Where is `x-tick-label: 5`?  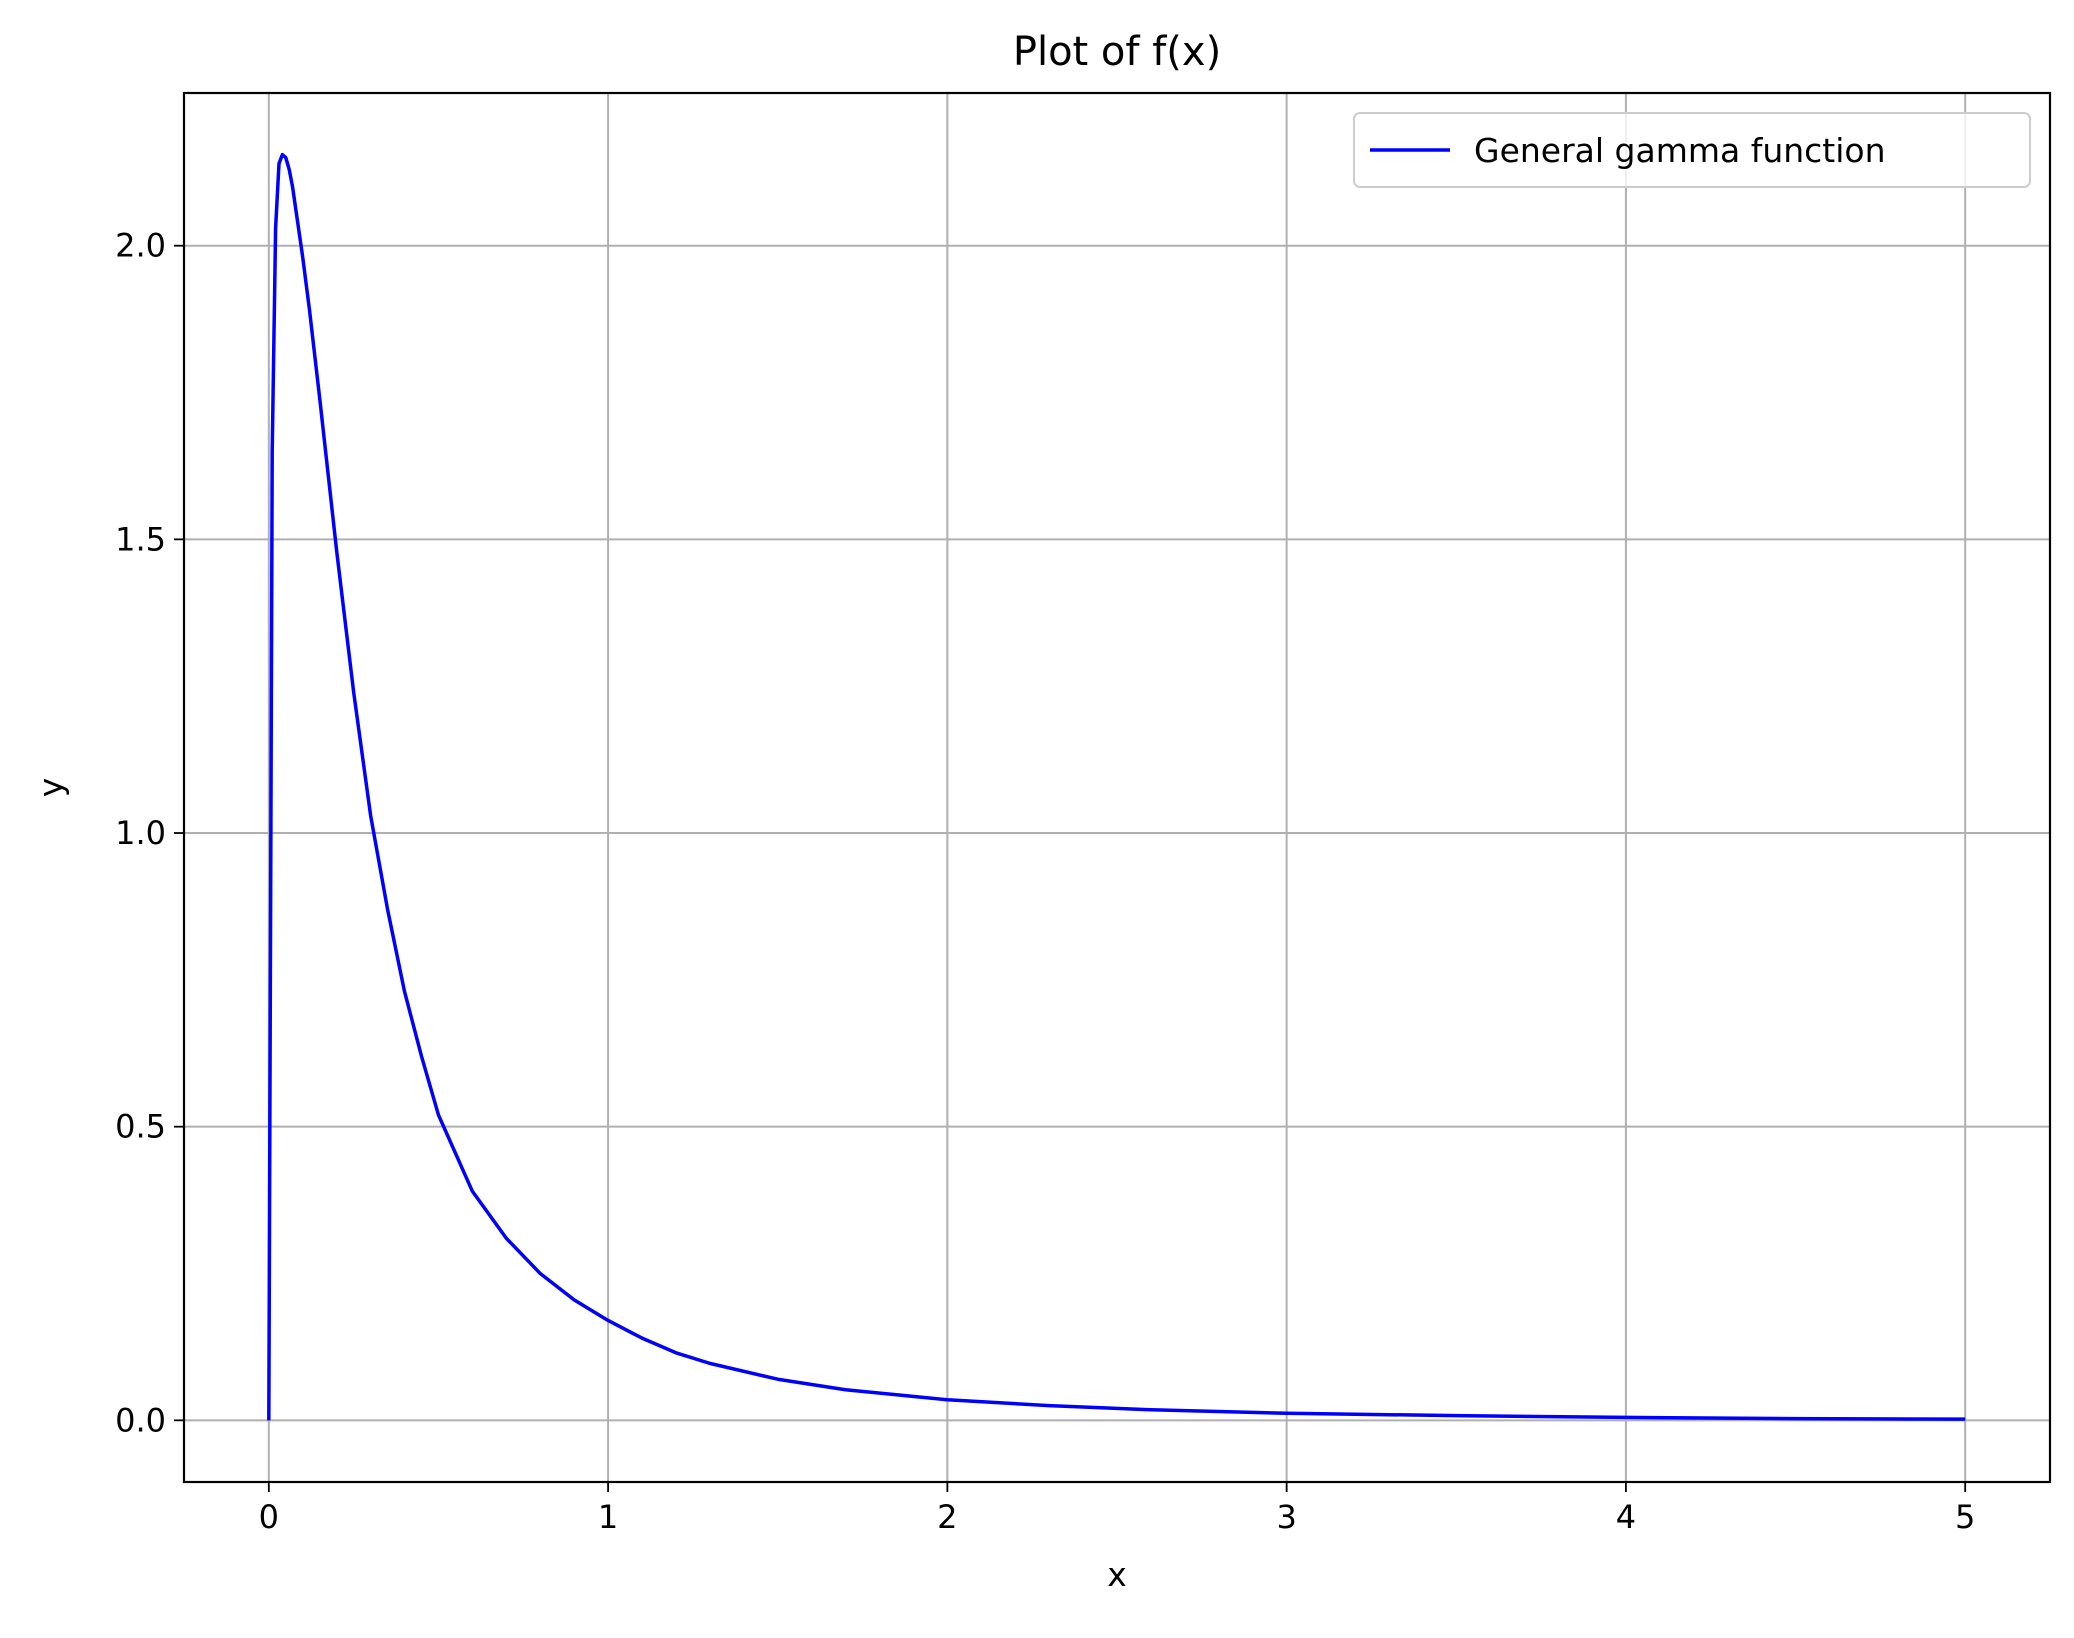 x-tick-label: 5 is located at coordinates (1965, 1517).